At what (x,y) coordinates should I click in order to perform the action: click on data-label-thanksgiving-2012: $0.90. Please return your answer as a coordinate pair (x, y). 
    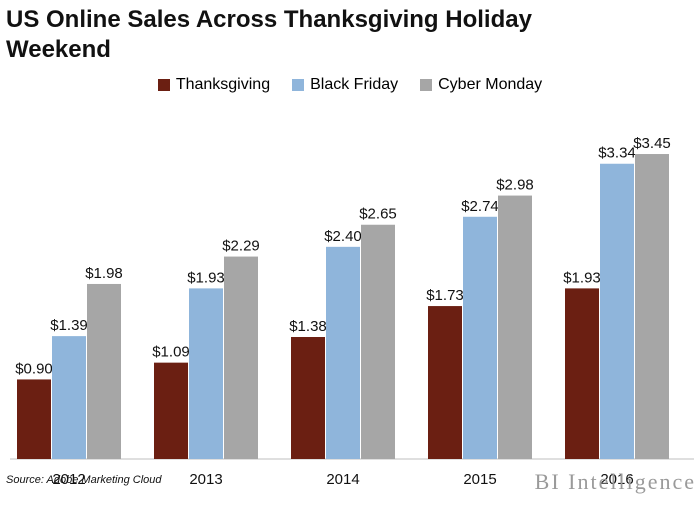
    Looking at the image, I should click on (34, 368).